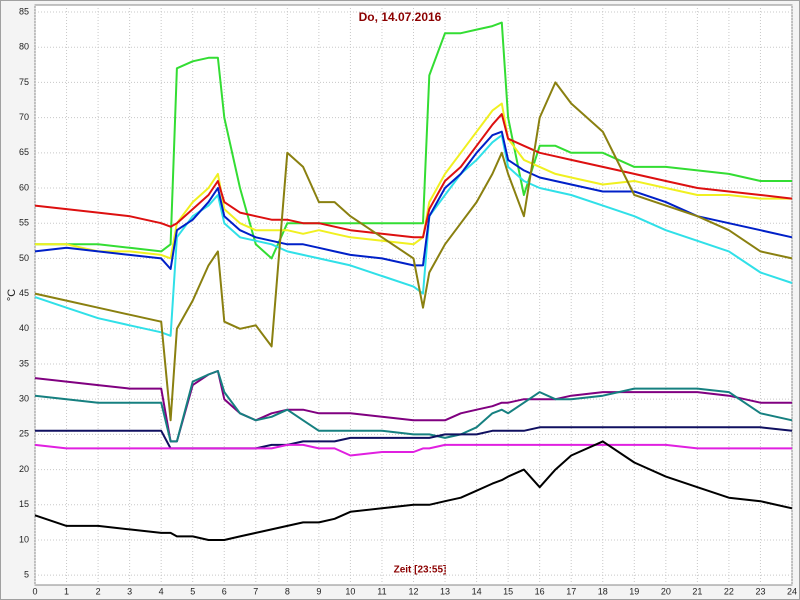 The image size is (800, 600). I want to click on x-tick-label: 4, so click(161, 591).